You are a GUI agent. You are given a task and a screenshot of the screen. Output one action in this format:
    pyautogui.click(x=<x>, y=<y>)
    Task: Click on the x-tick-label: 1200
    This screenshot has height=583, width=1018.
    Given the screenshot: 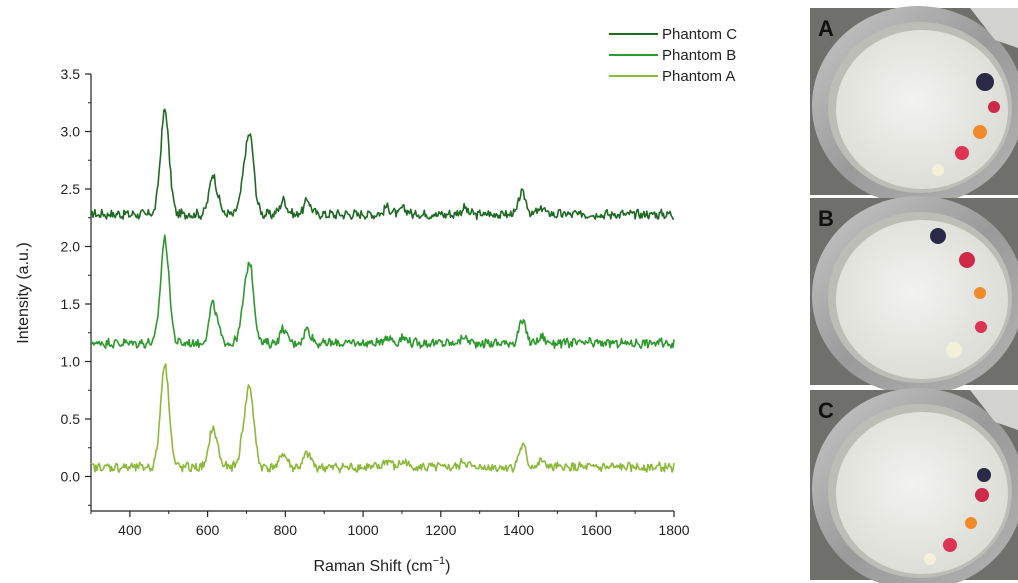 What is the action you would take?
    pyautogui.click(x=440, y=530)
    